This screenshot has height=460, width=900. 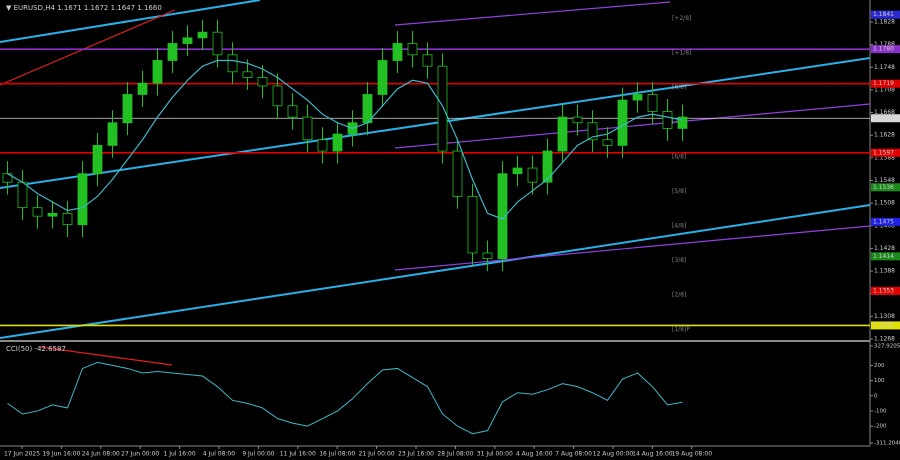 What do you see at coordinates (345, 398) in the screenshot?
I see `cci-line` at bounding box center [345, 398].